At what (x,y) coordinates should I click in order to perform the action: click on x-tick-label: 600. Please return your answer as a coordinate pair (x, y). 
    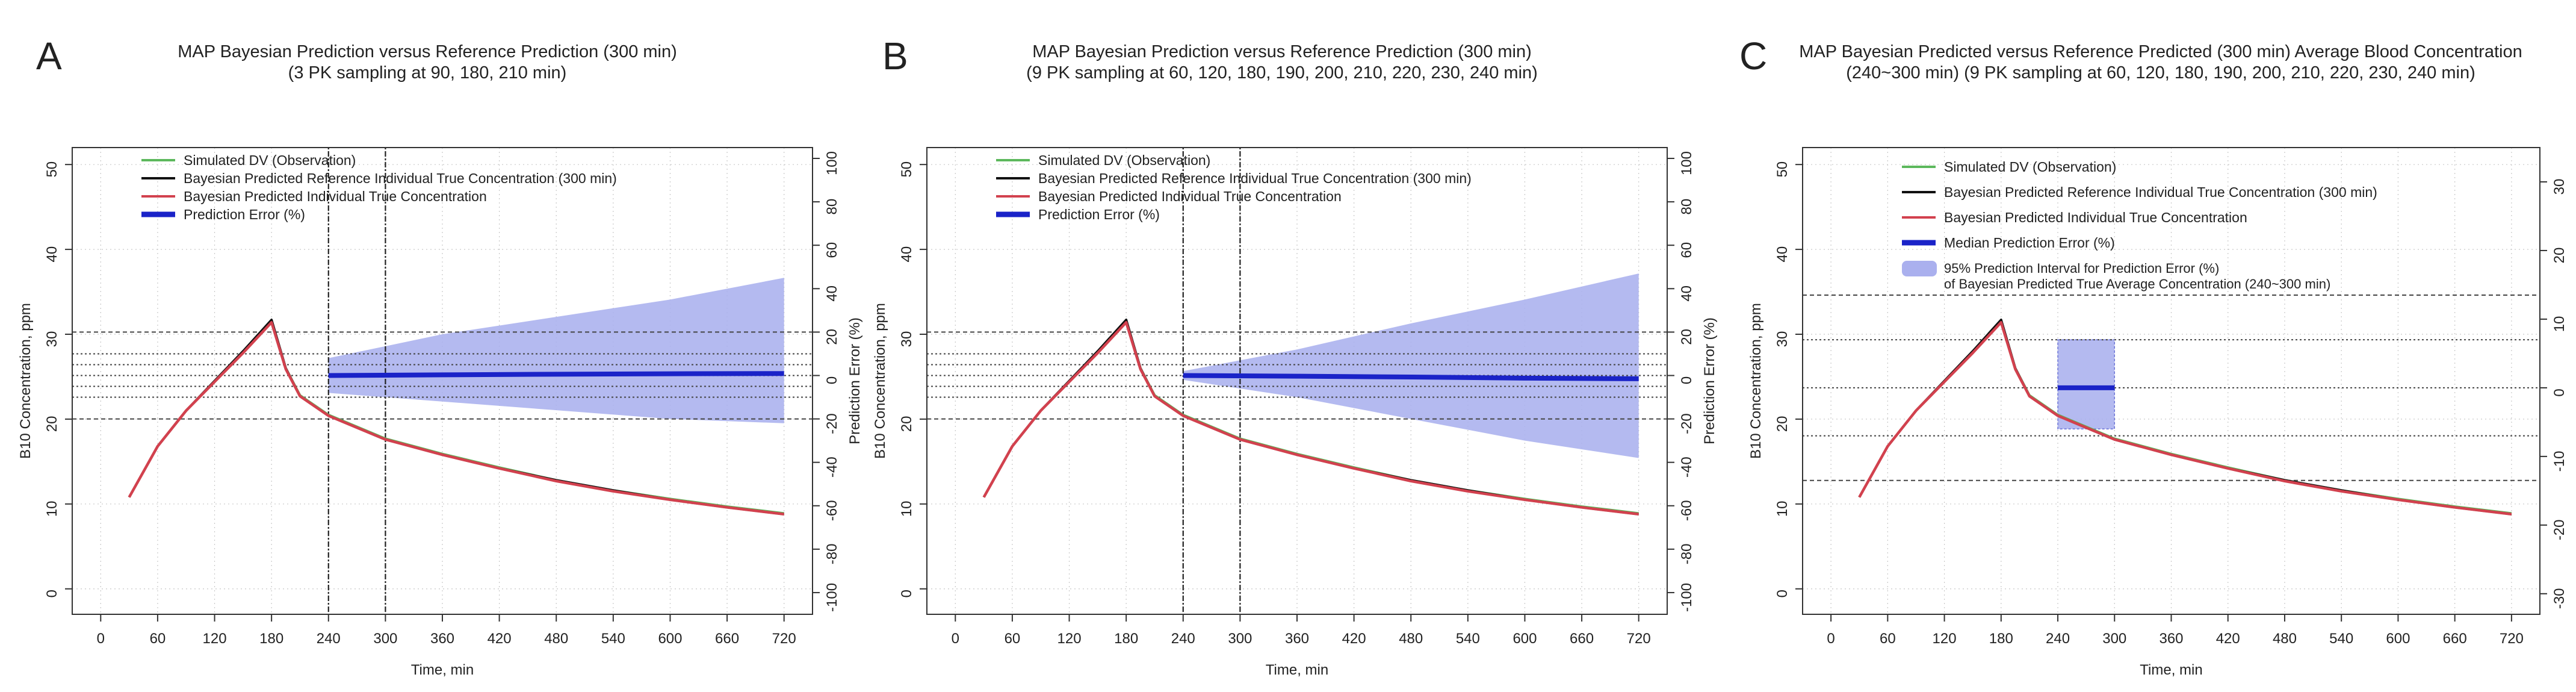
    Looking at the image, I should click on (2398, 639).